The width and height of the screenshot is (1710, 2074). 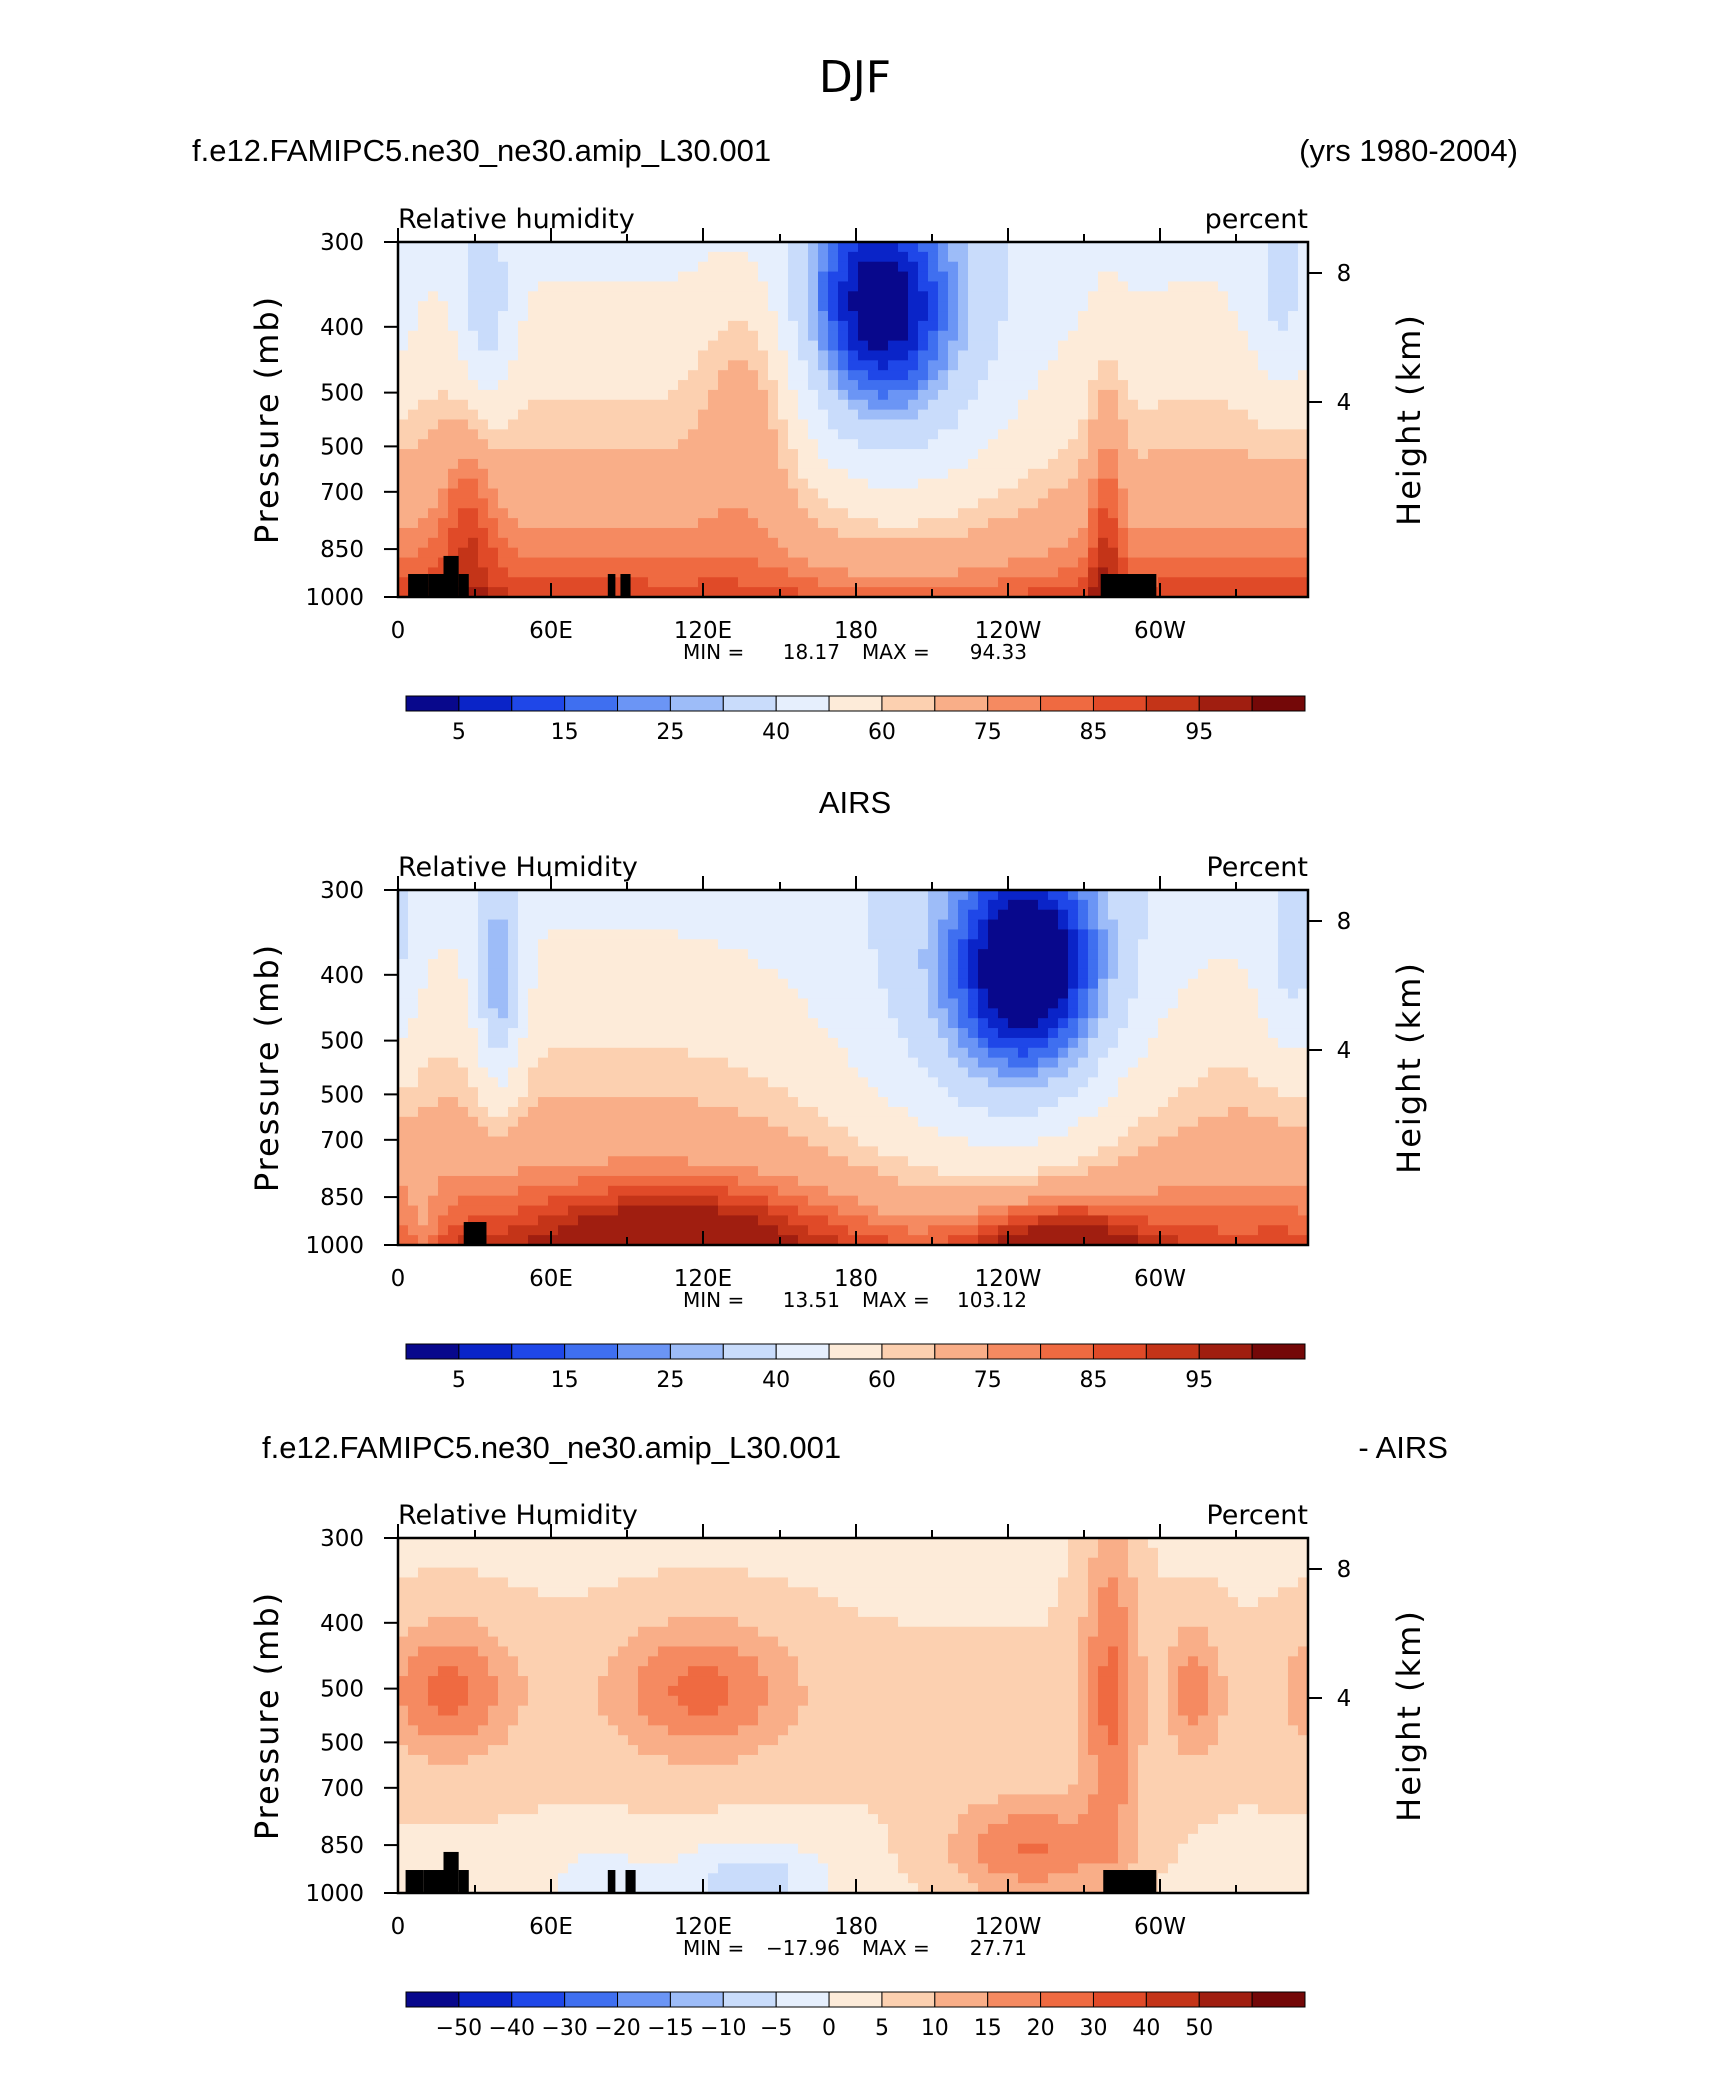 What do you see at coordinates (334, 598) in the screenshot?
I see `y-tick-label: 1000` at bounding box center [334, 598].